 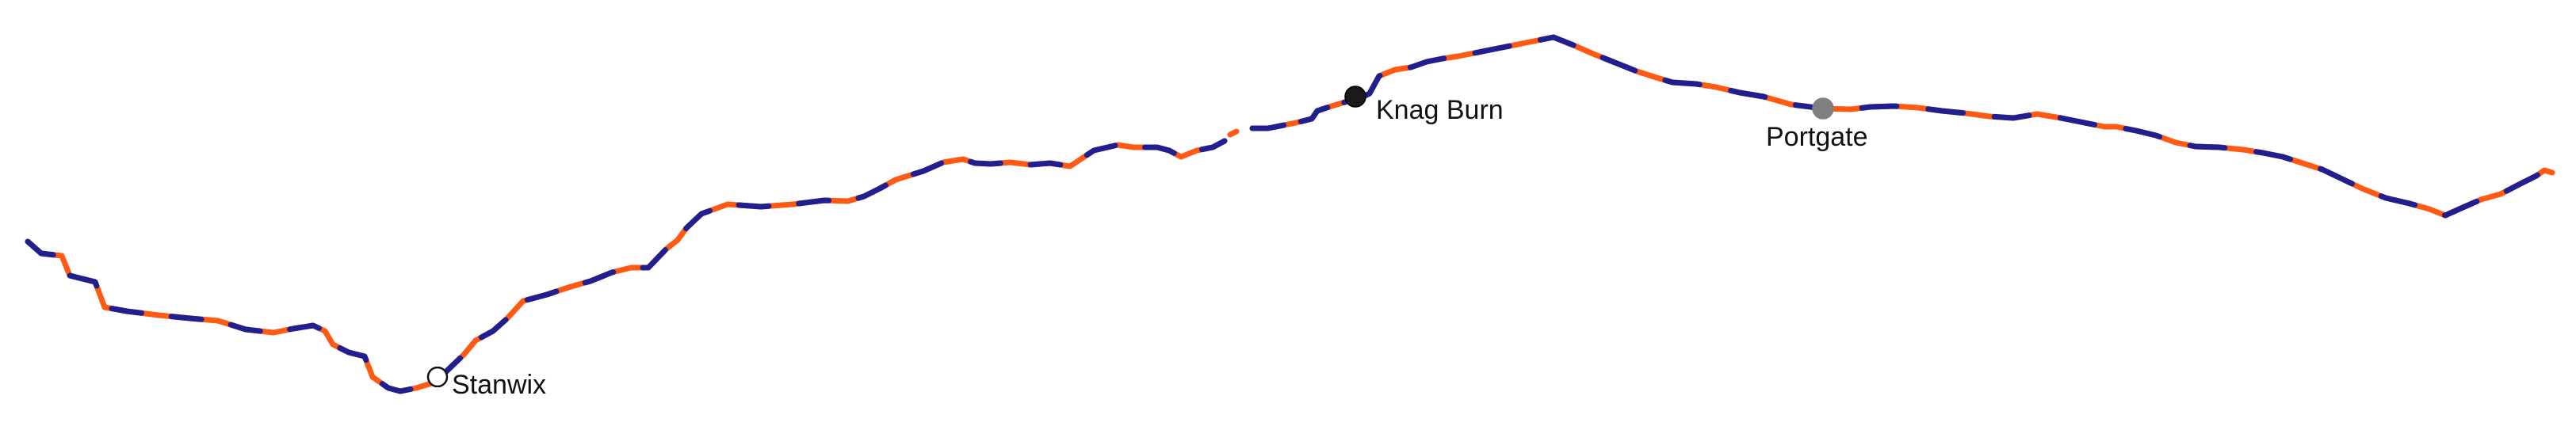 I want to click on place-portgate: Portgate, so click(x=1817, y=124).